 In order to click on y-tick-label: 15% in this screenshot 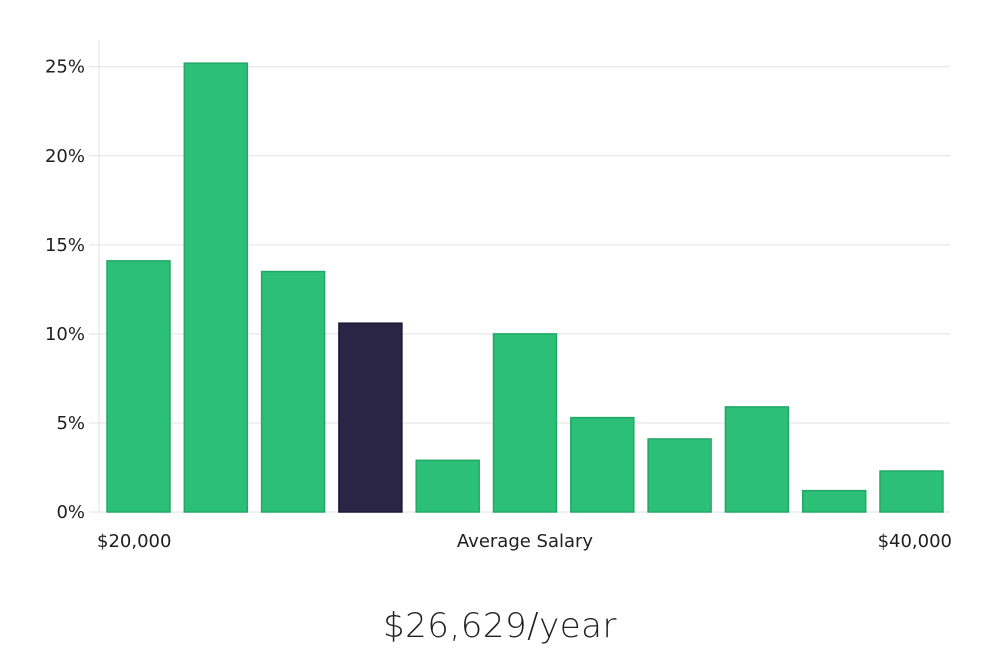, I will do `click(65, 245)`.